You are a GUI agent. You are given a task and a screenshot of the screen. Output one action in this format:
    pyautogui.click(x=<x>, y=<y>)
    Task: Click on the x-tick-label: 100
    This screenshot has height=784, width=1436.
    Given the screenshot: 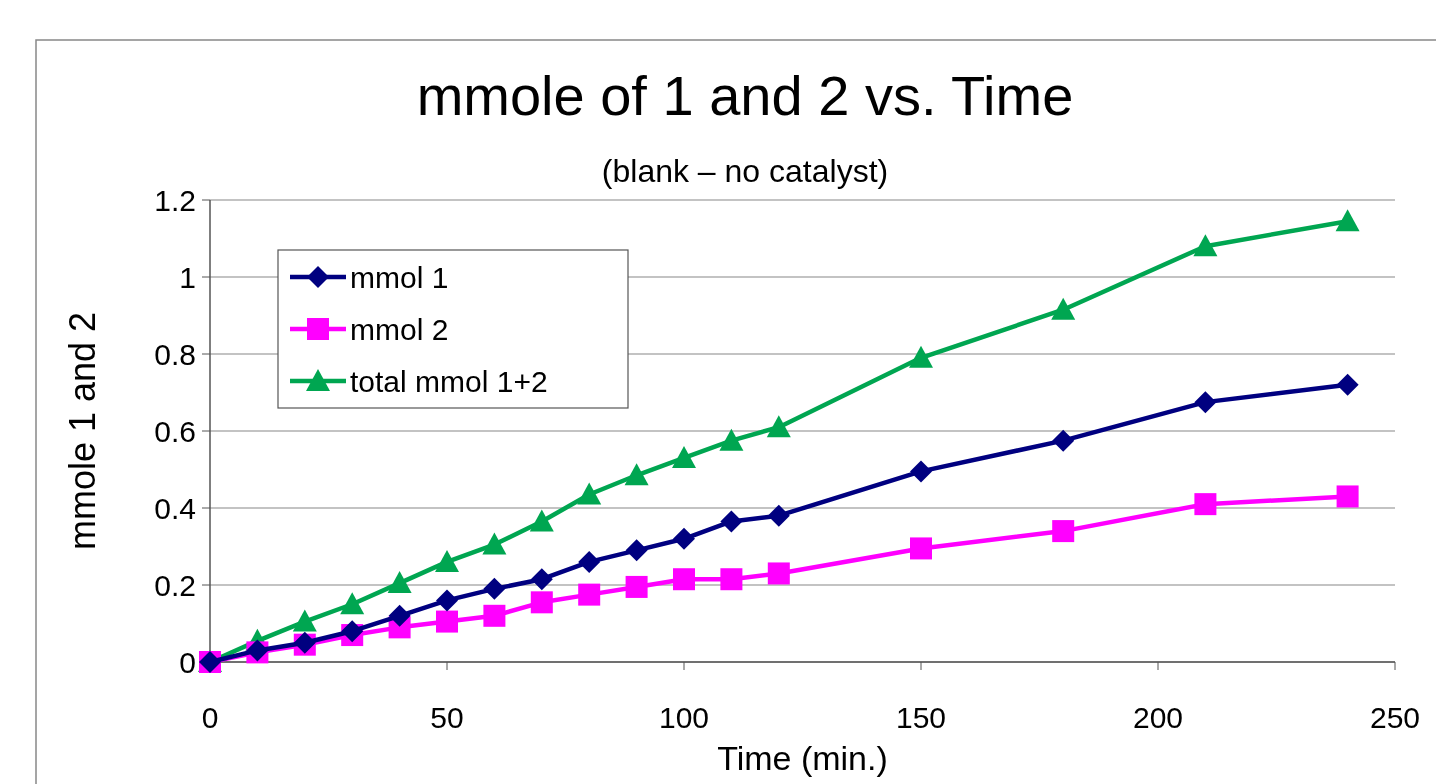 What is the action you would take?
    pyautogui.click(x=684, y=717)
    